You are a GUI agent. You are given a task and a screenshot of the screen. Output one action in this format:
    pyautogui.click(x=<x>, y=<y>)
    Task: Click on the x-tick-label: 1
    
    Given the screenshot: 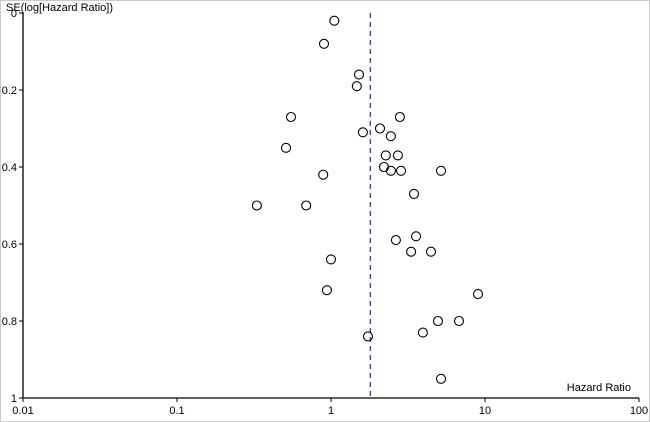 What is the action you would take?
    pyautogui.click(x=331, y=411)
    